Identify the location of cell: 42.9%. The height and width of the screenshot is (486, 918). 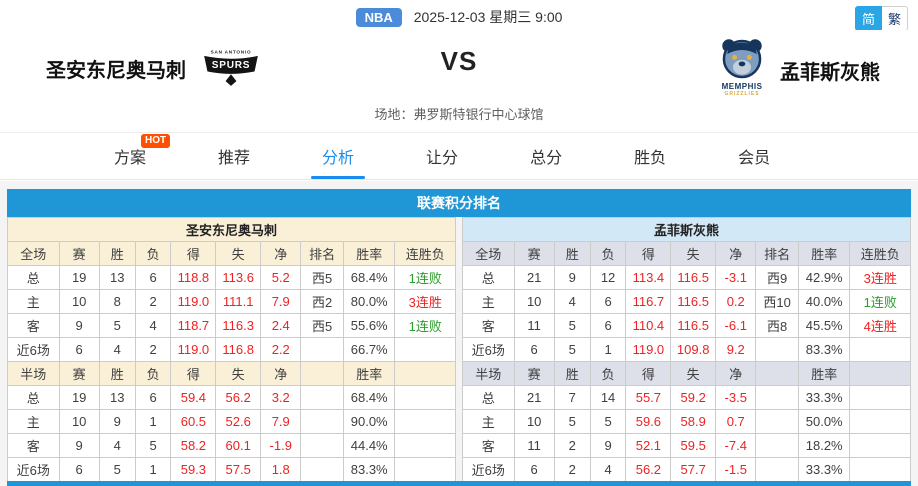
(824, 277).